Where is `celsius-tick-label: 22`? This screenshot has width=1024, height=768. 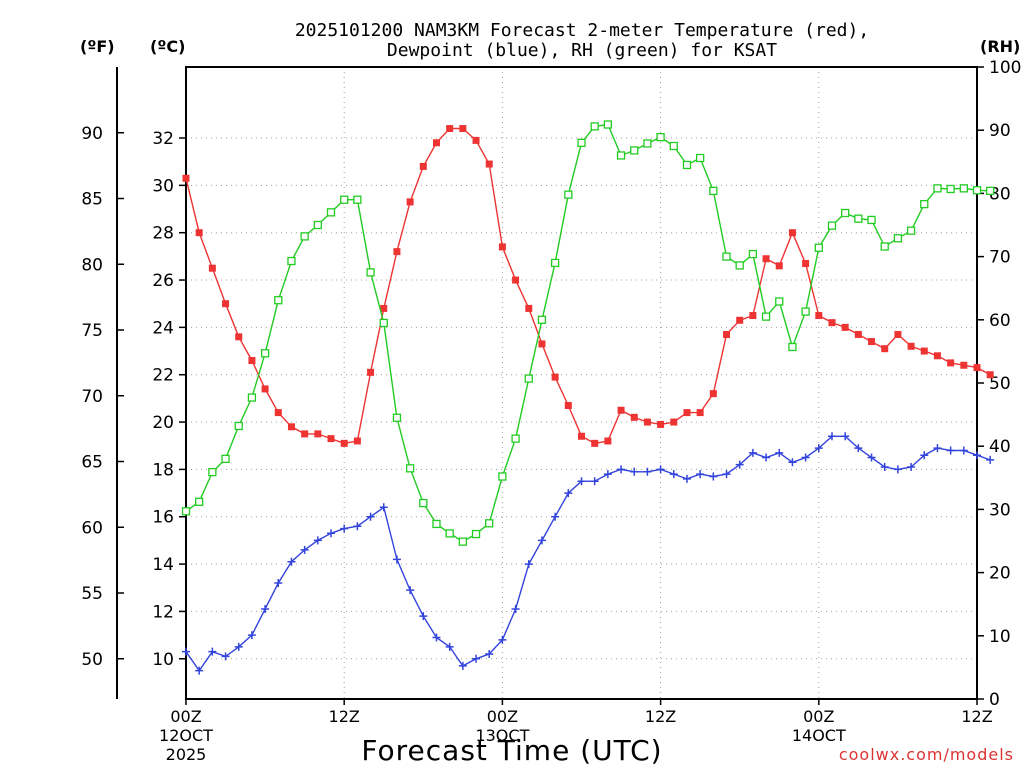 celsius-tick-label: 22 is located at coordinates (163, 376).